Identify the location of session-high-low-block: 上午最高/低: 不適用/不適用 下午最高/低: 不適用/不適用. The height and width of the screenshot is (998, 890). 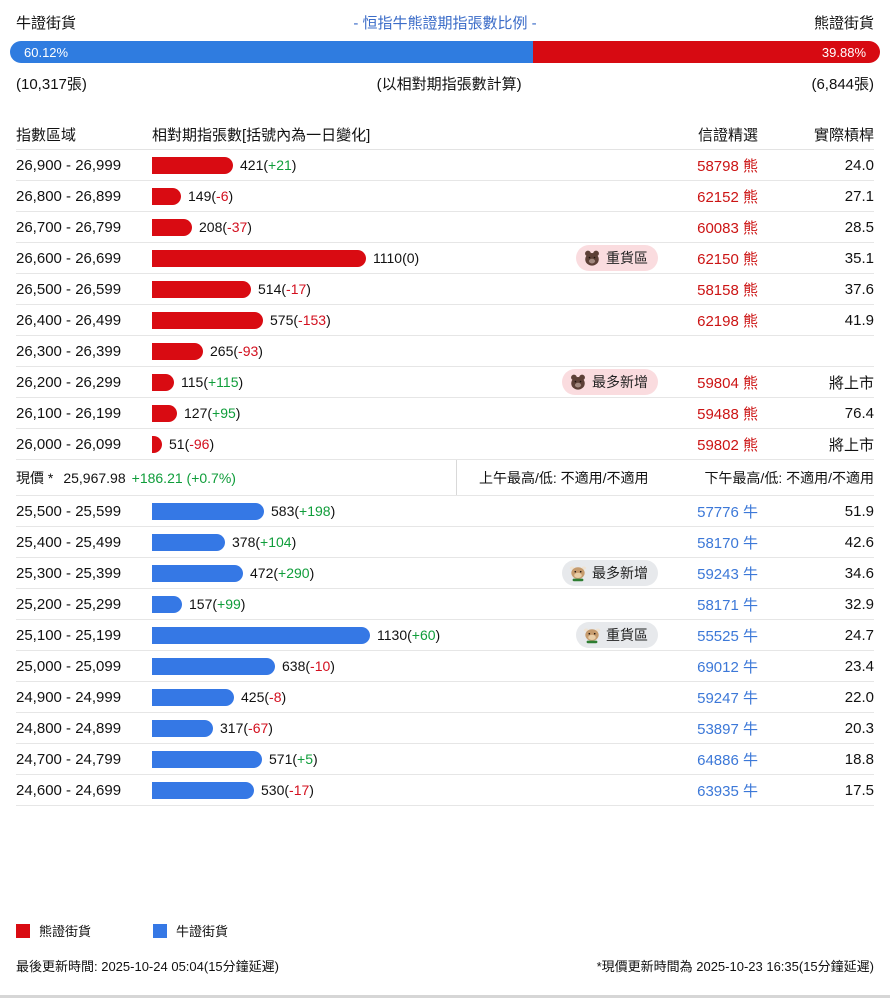
(665, 478).